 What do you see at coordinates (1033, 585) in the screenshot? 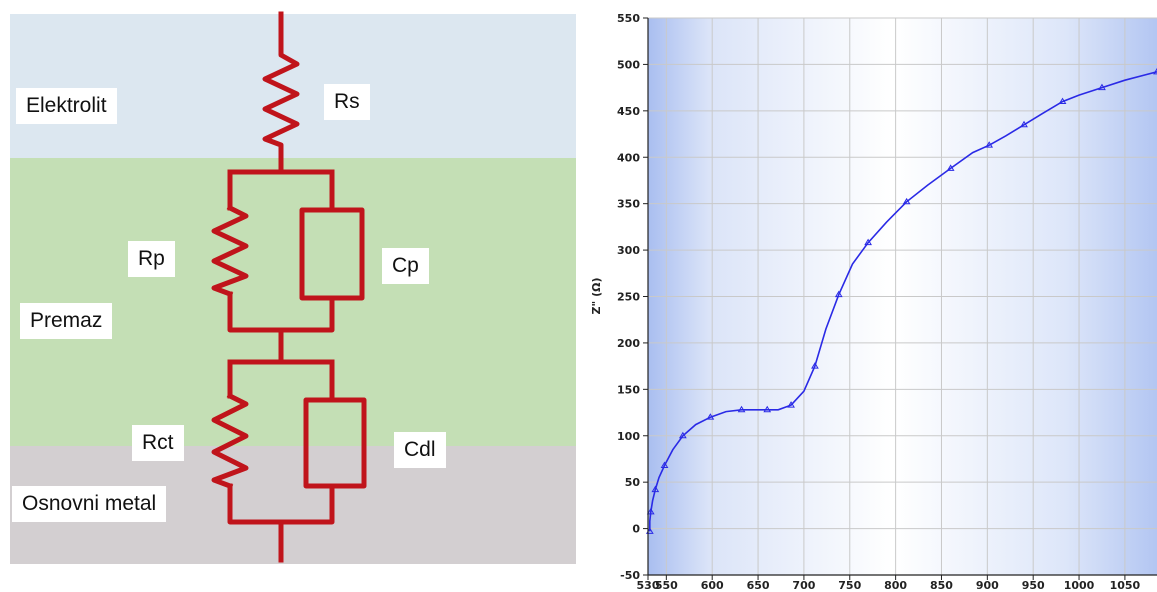
I see `x-tick-label: 950` at bounding box center [1033, 585].